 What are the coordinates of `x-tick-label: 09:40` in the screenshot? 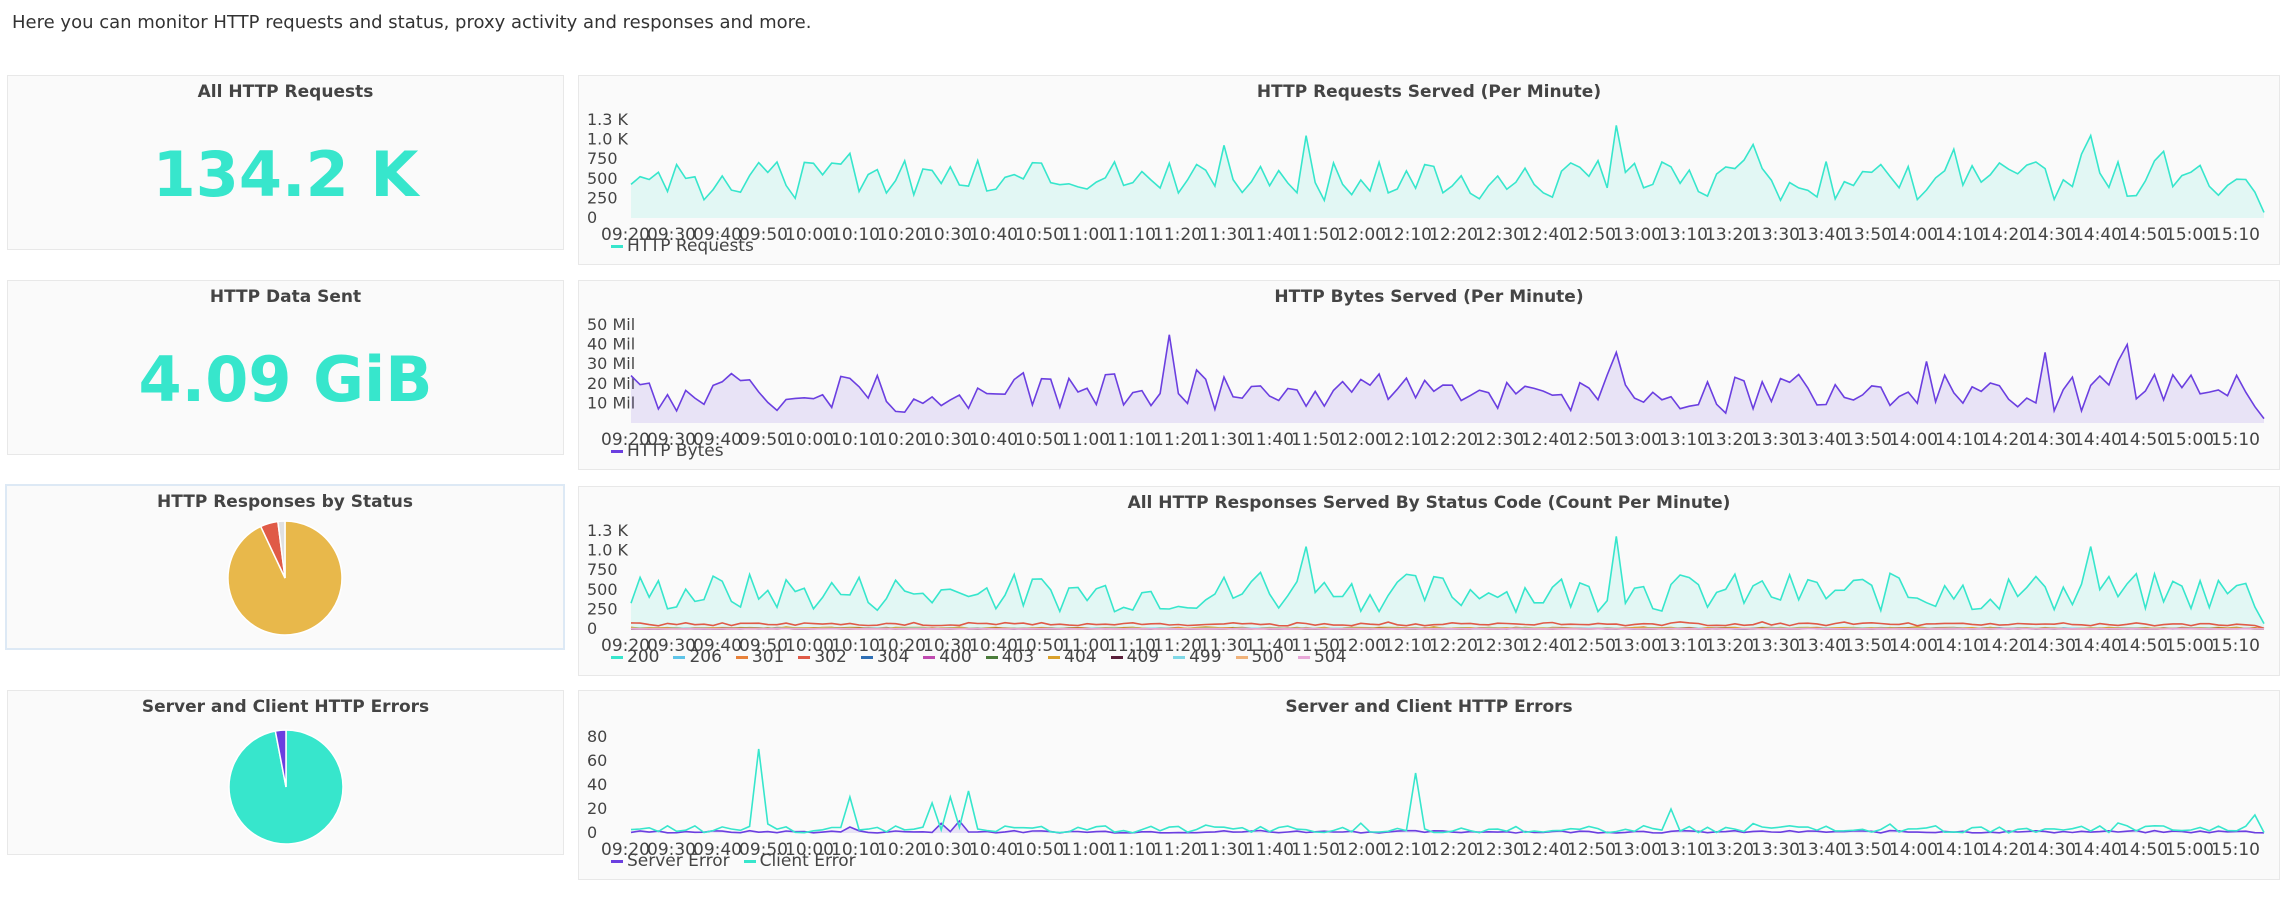 It's located at (717, 440).